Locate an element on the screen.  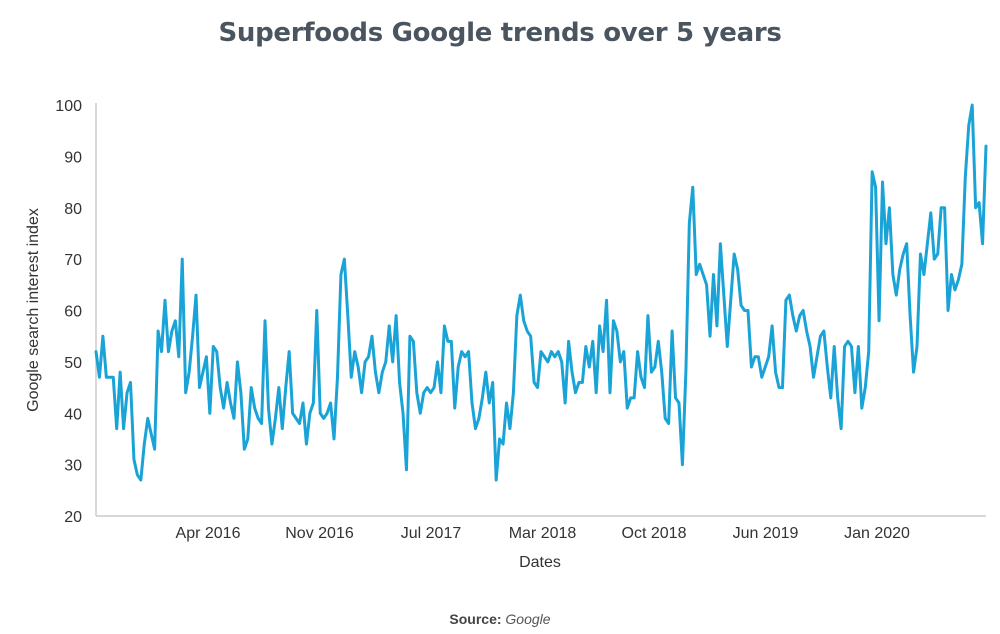
x-tick-label: Mar 2018 is located at coordinates (543, 533).